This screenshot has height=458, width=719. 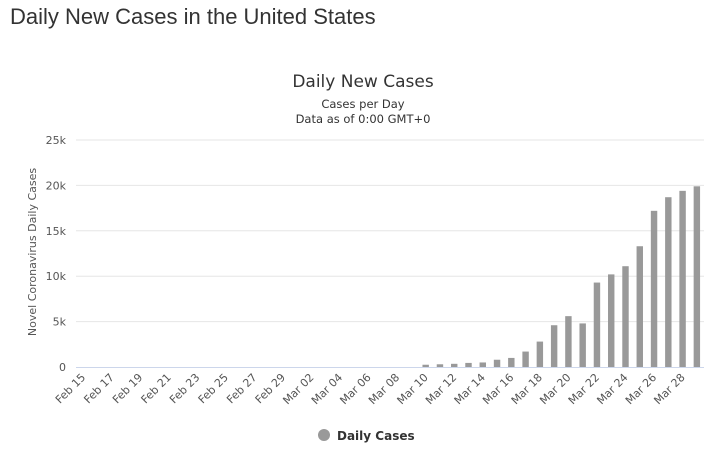 What do you see at coordinates (60, 322) in the screenshot?
I see `y-tick-label: 5k` at bounding box center [60, 322].